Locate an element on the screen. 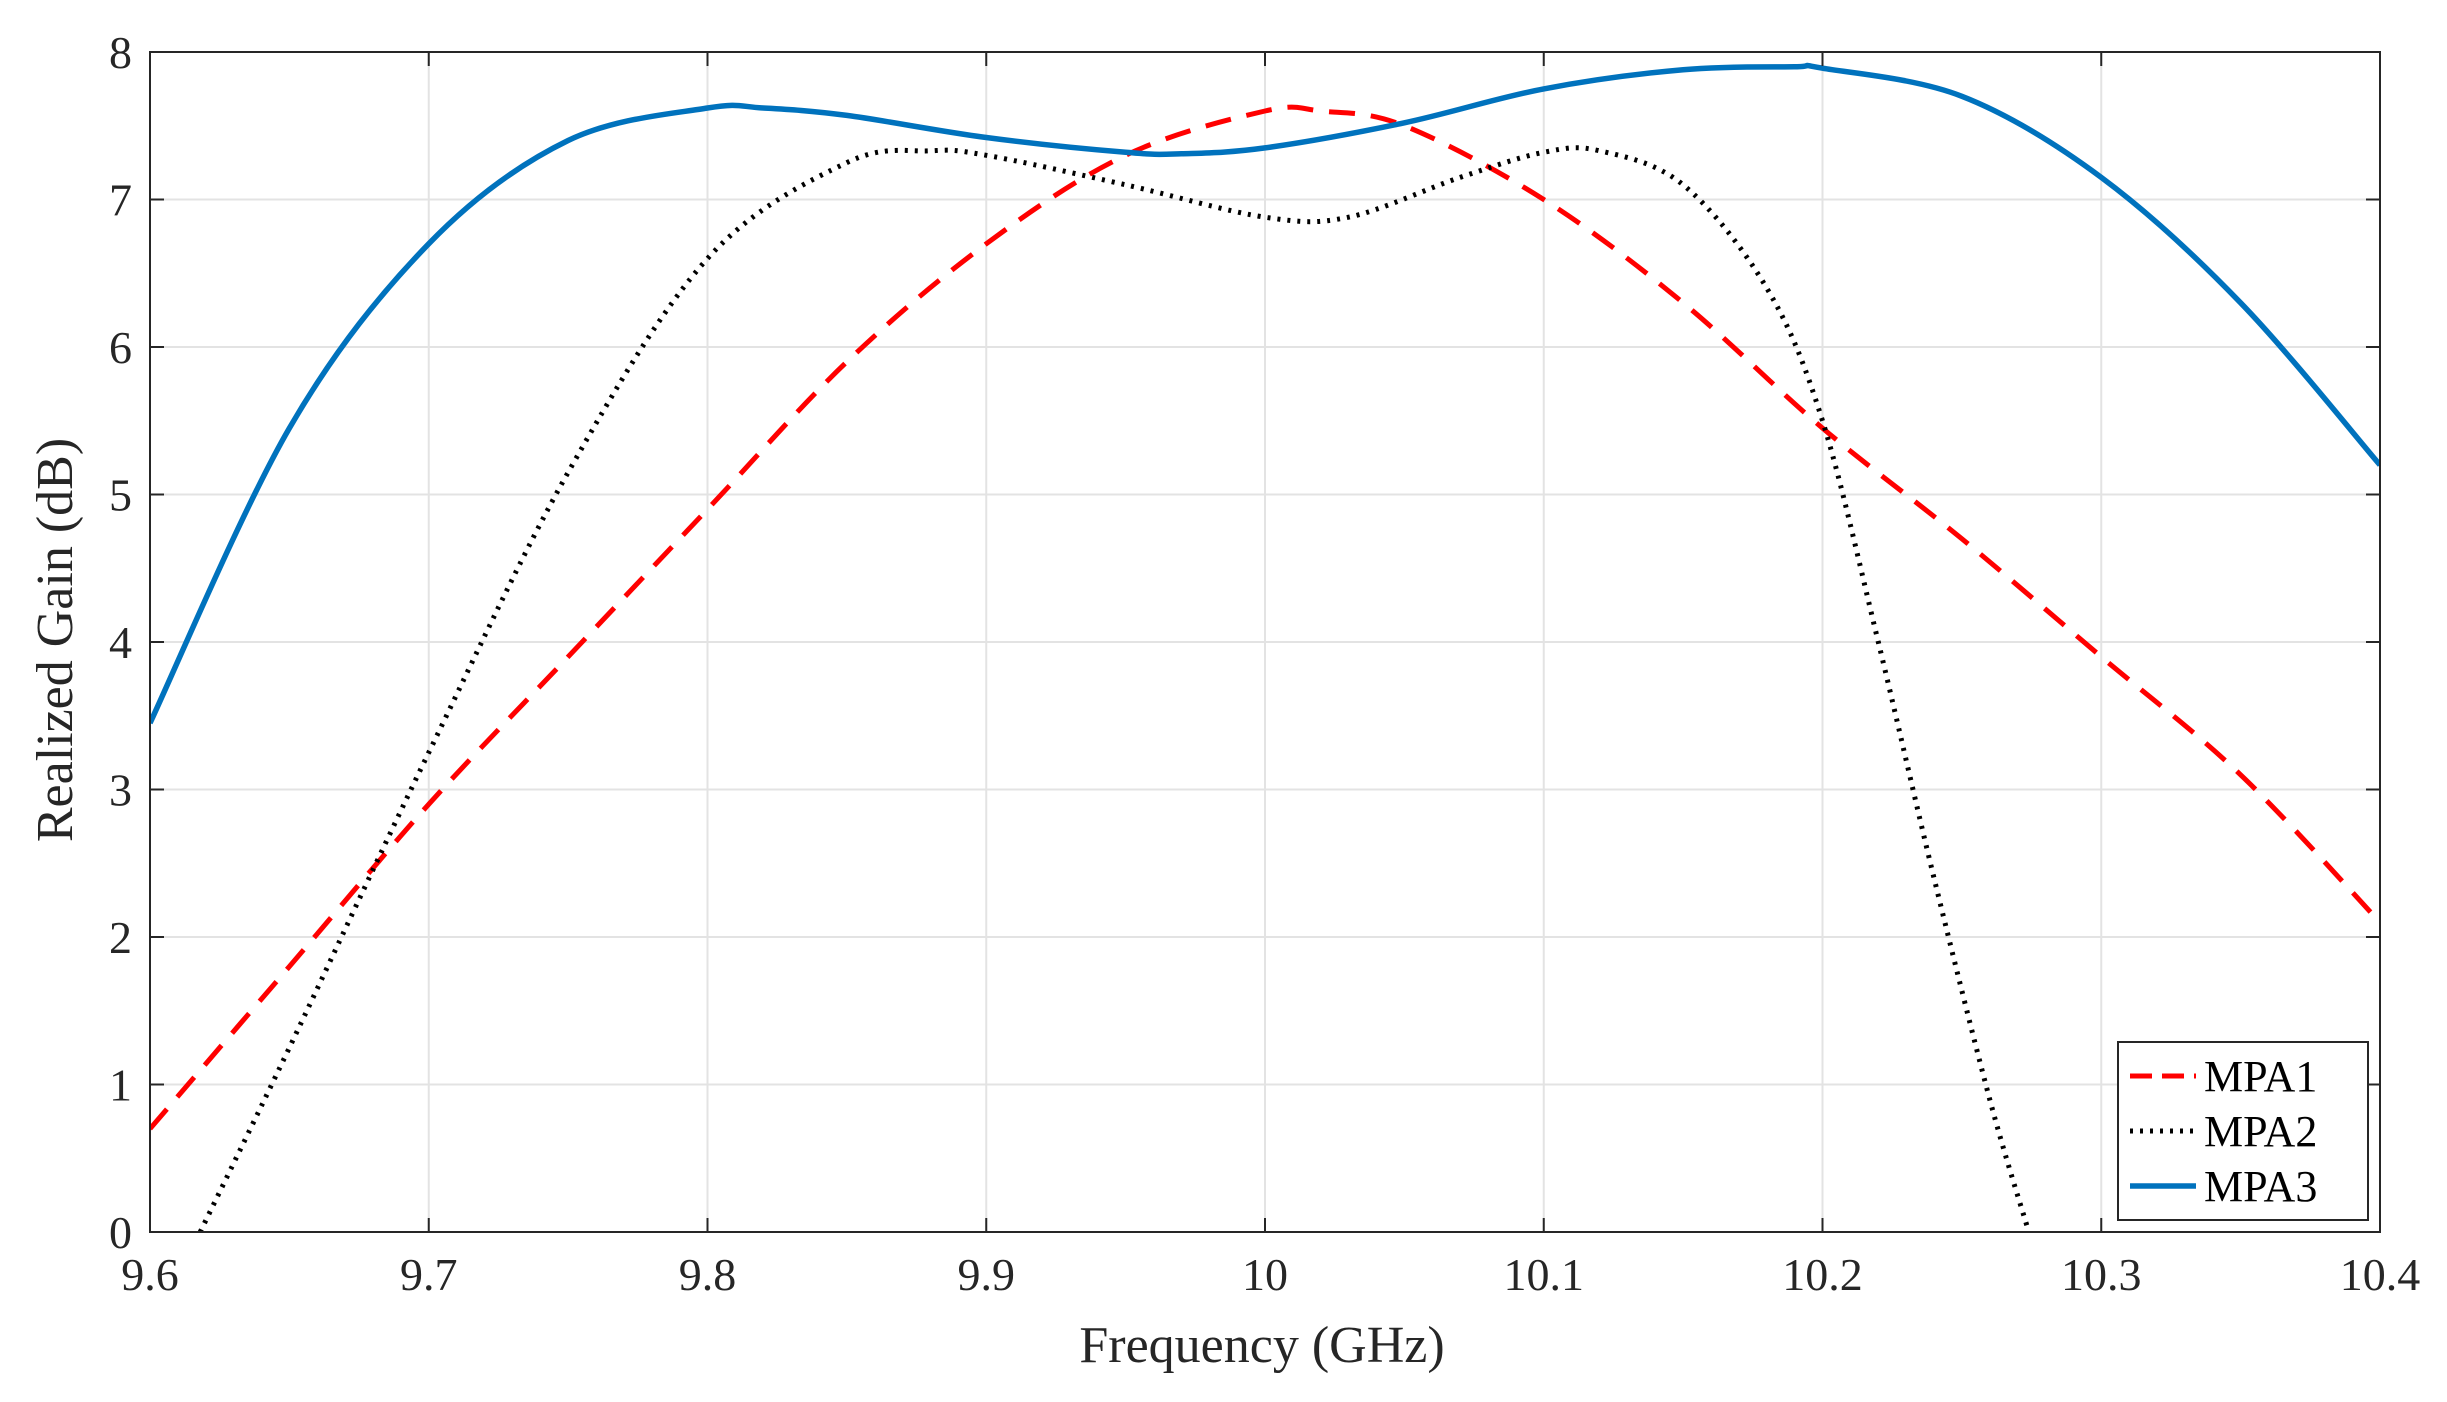  x-tick-label-7: 10.3 is located at coordinates (2101, 1274).